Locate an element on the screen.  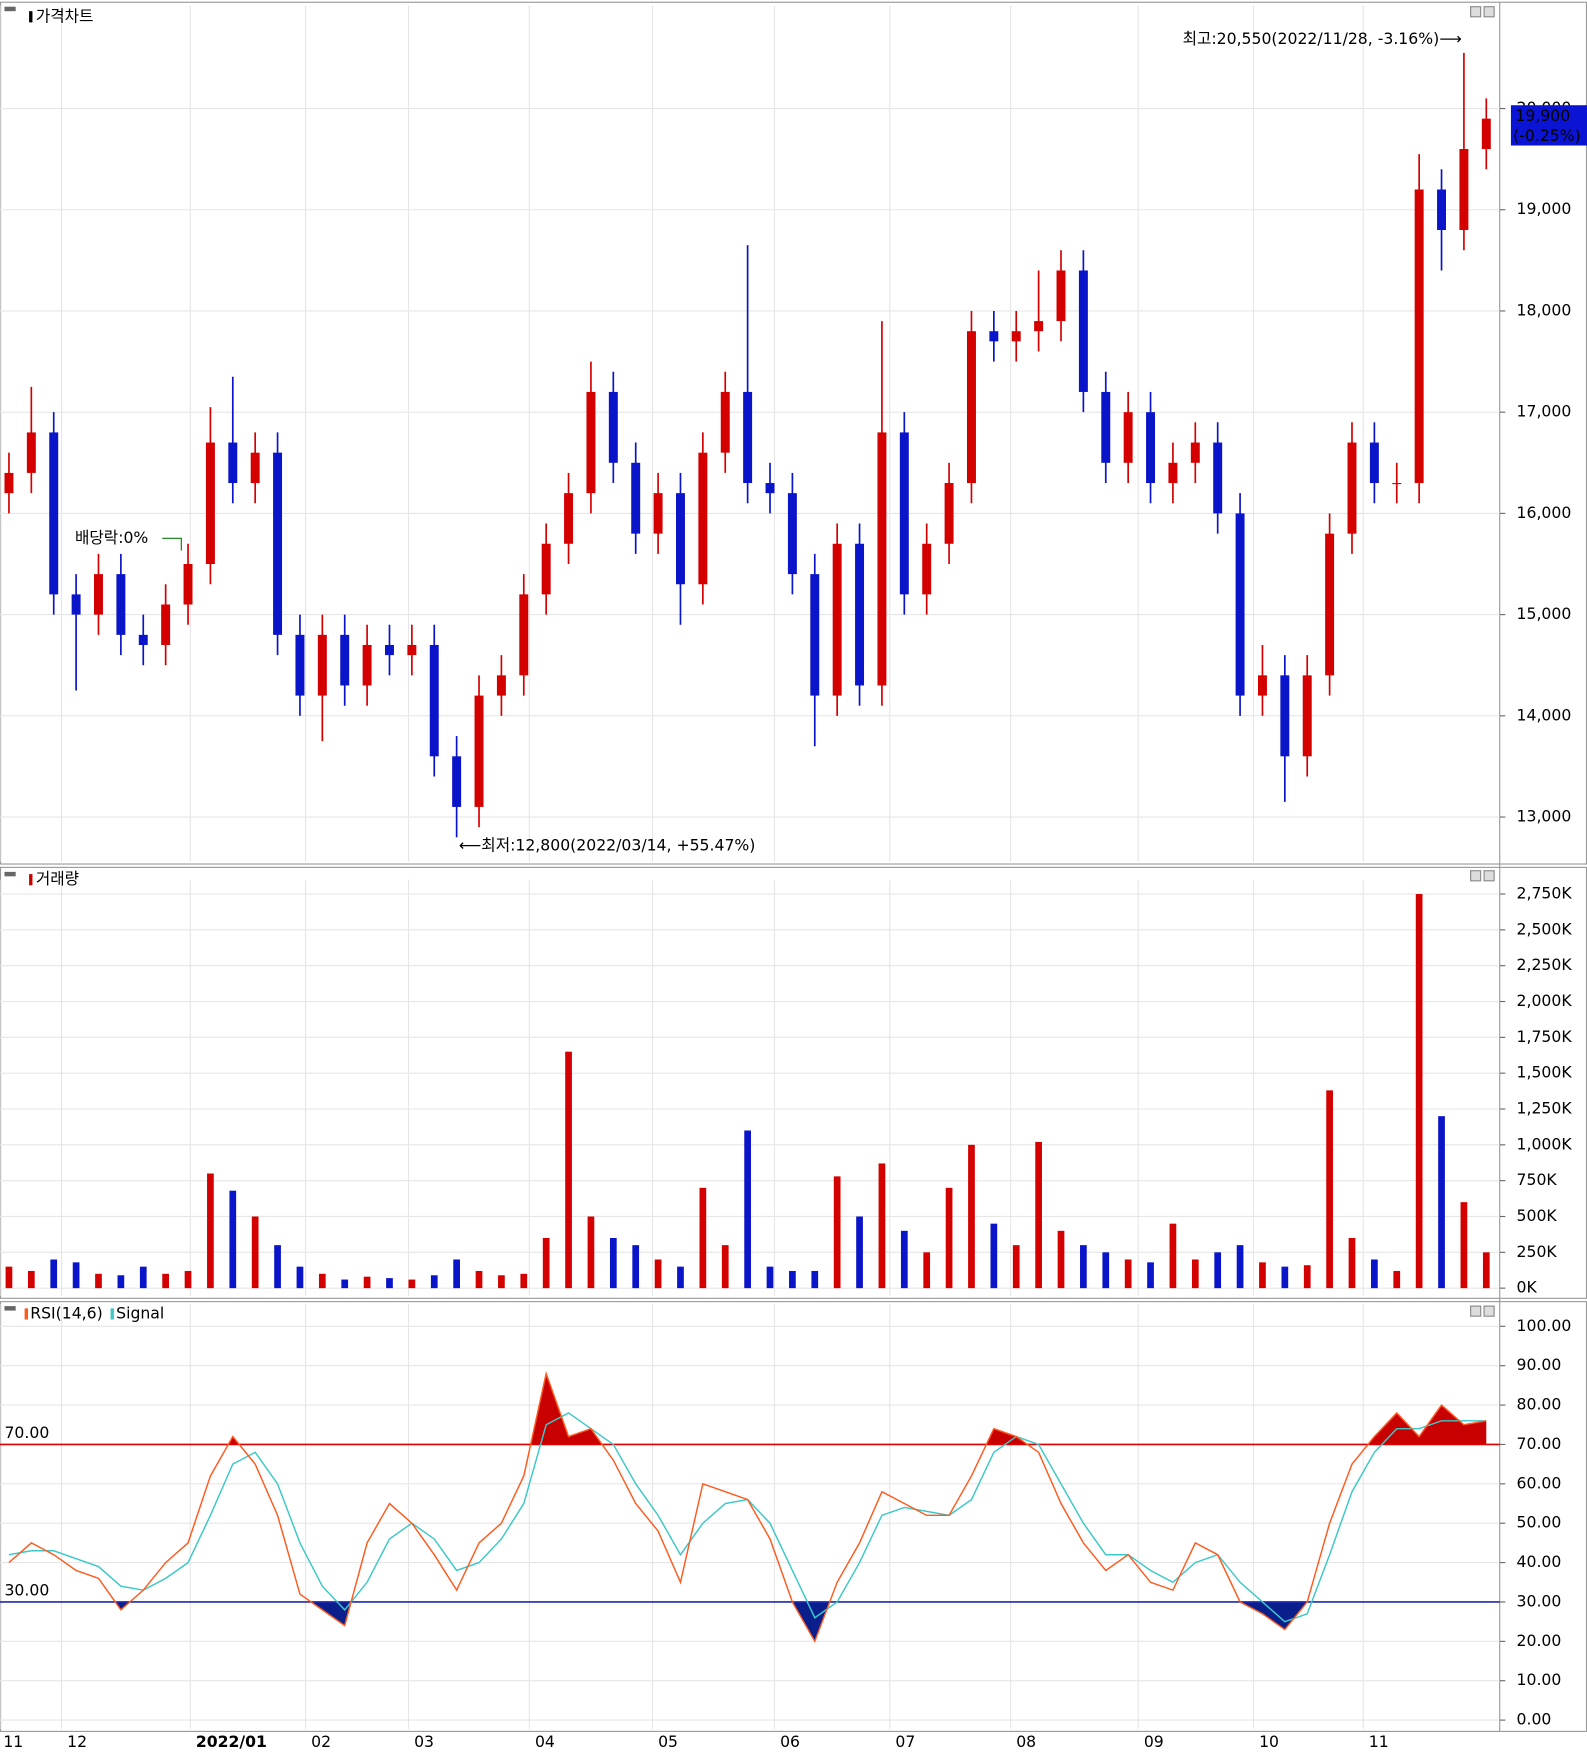
x-tick-label: 09 is located at coordinates (1154, 1741).